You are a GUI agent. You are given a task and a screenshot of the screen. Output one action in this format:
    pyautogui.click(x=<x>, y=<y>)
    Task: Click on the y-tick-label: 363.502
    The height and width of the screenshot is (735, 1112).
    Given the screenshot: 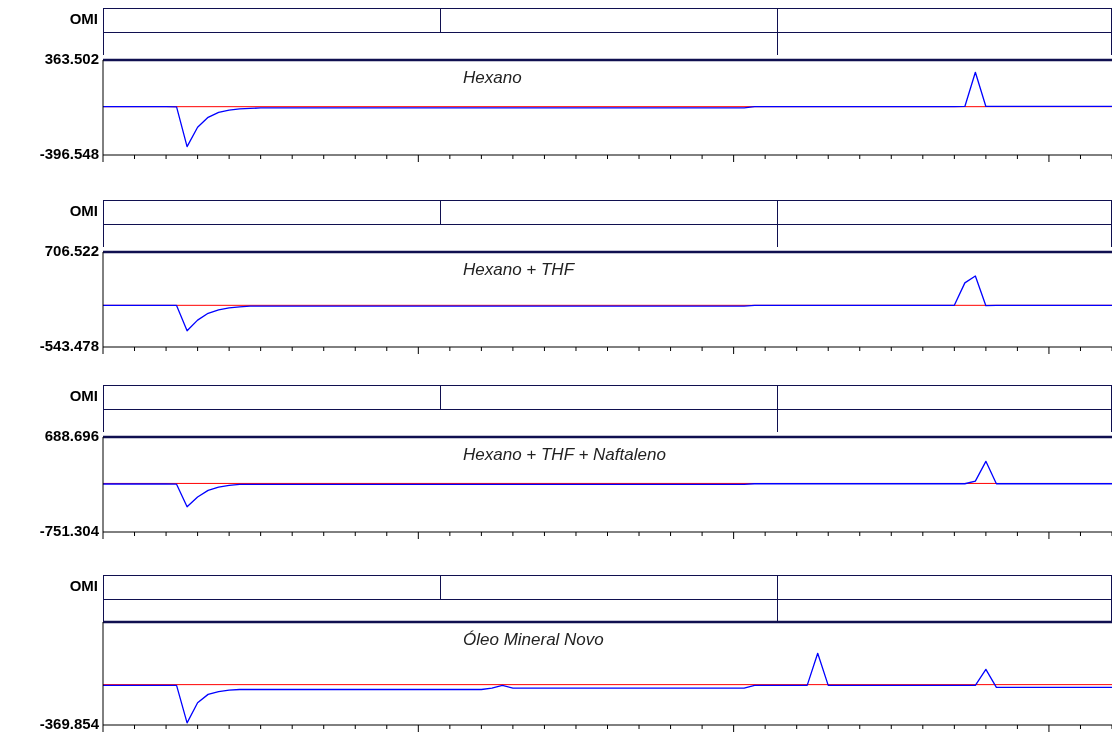 What is the action you would take?
    pyautogui.click(x=71, y=59)
    